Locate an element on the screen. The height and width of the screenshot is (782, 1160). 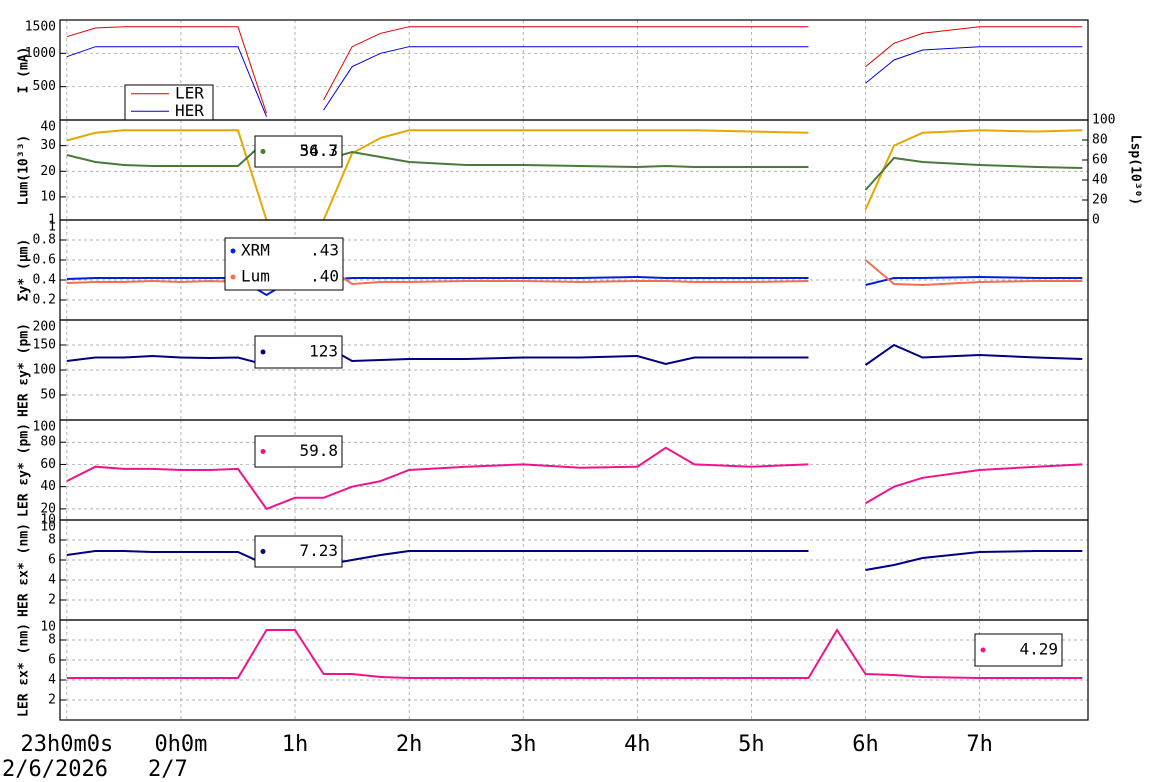
y-axis-label: I (mA) is located at coordinates (24, 70).